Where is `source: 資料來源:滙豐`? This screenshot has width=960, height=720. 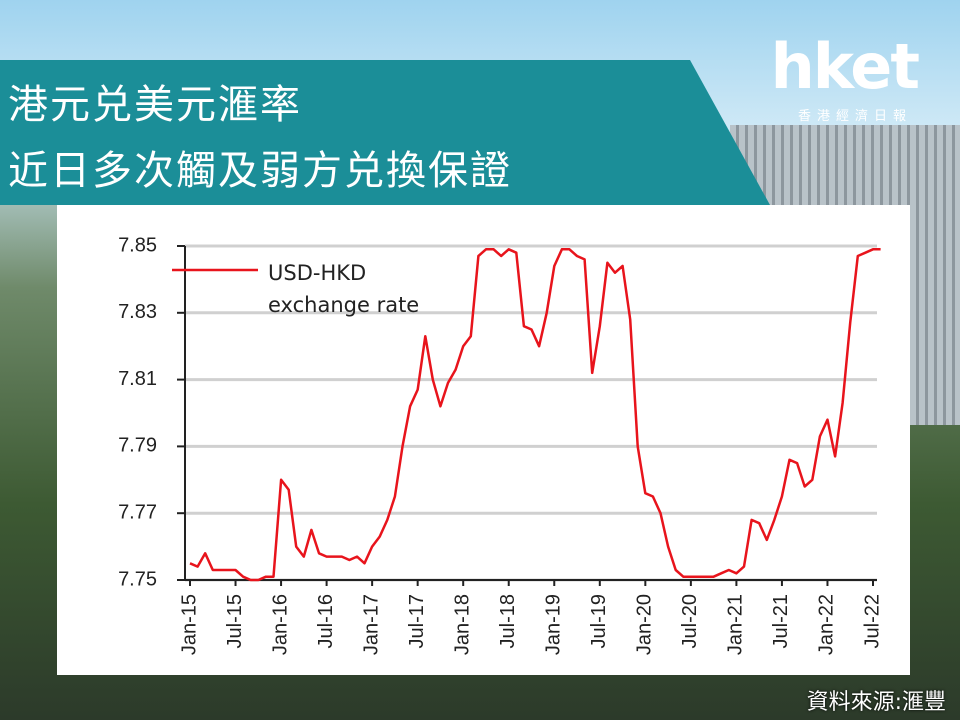 source: 資料來源:滙豐 is located at coordinates (876, 702).